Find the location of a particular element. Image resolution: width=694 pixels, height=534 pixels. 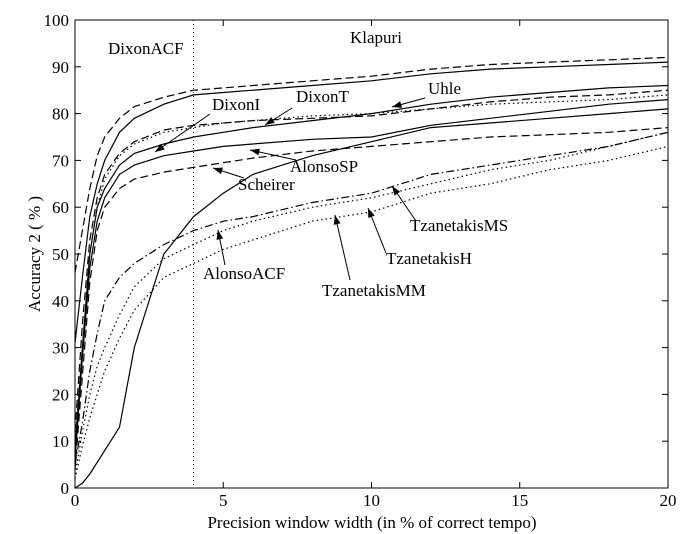

y-tick-label: 60 is located at coordinates (60, 207).